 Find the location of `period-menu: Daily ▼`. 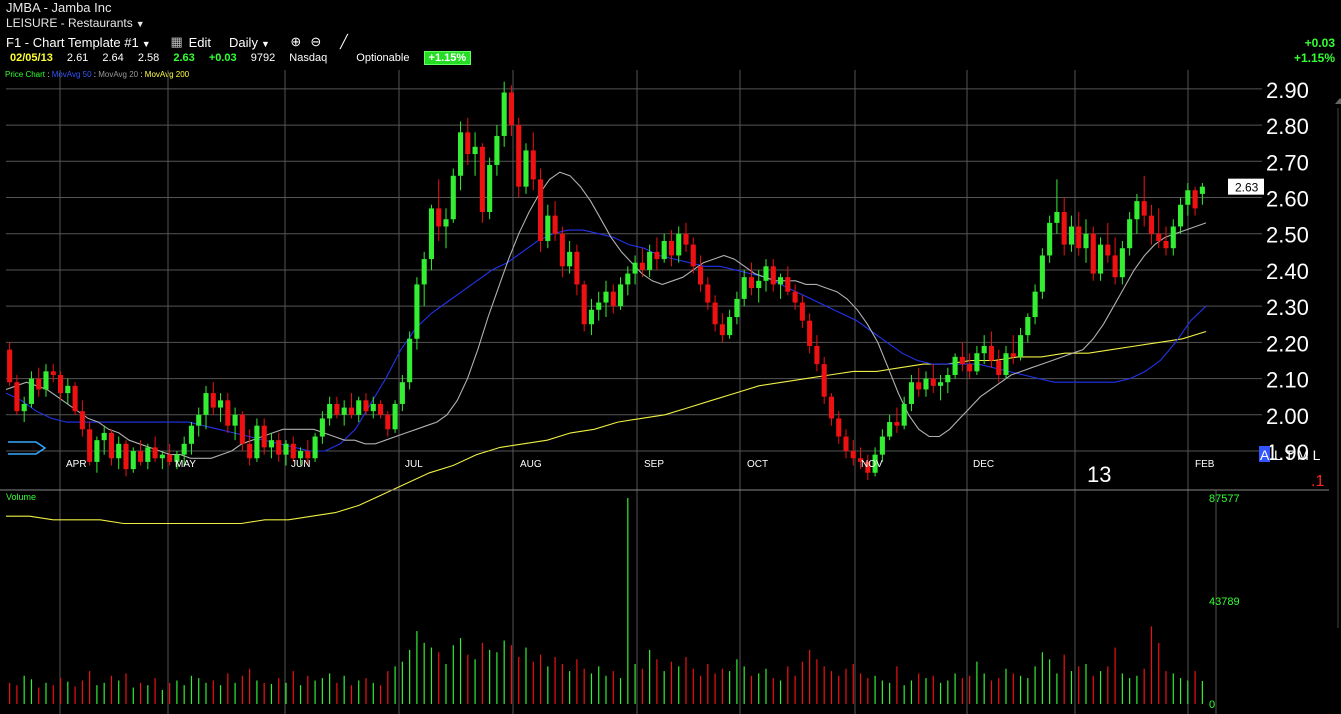

period-menu: Daily ▼ is located at coordinates (249, 42).